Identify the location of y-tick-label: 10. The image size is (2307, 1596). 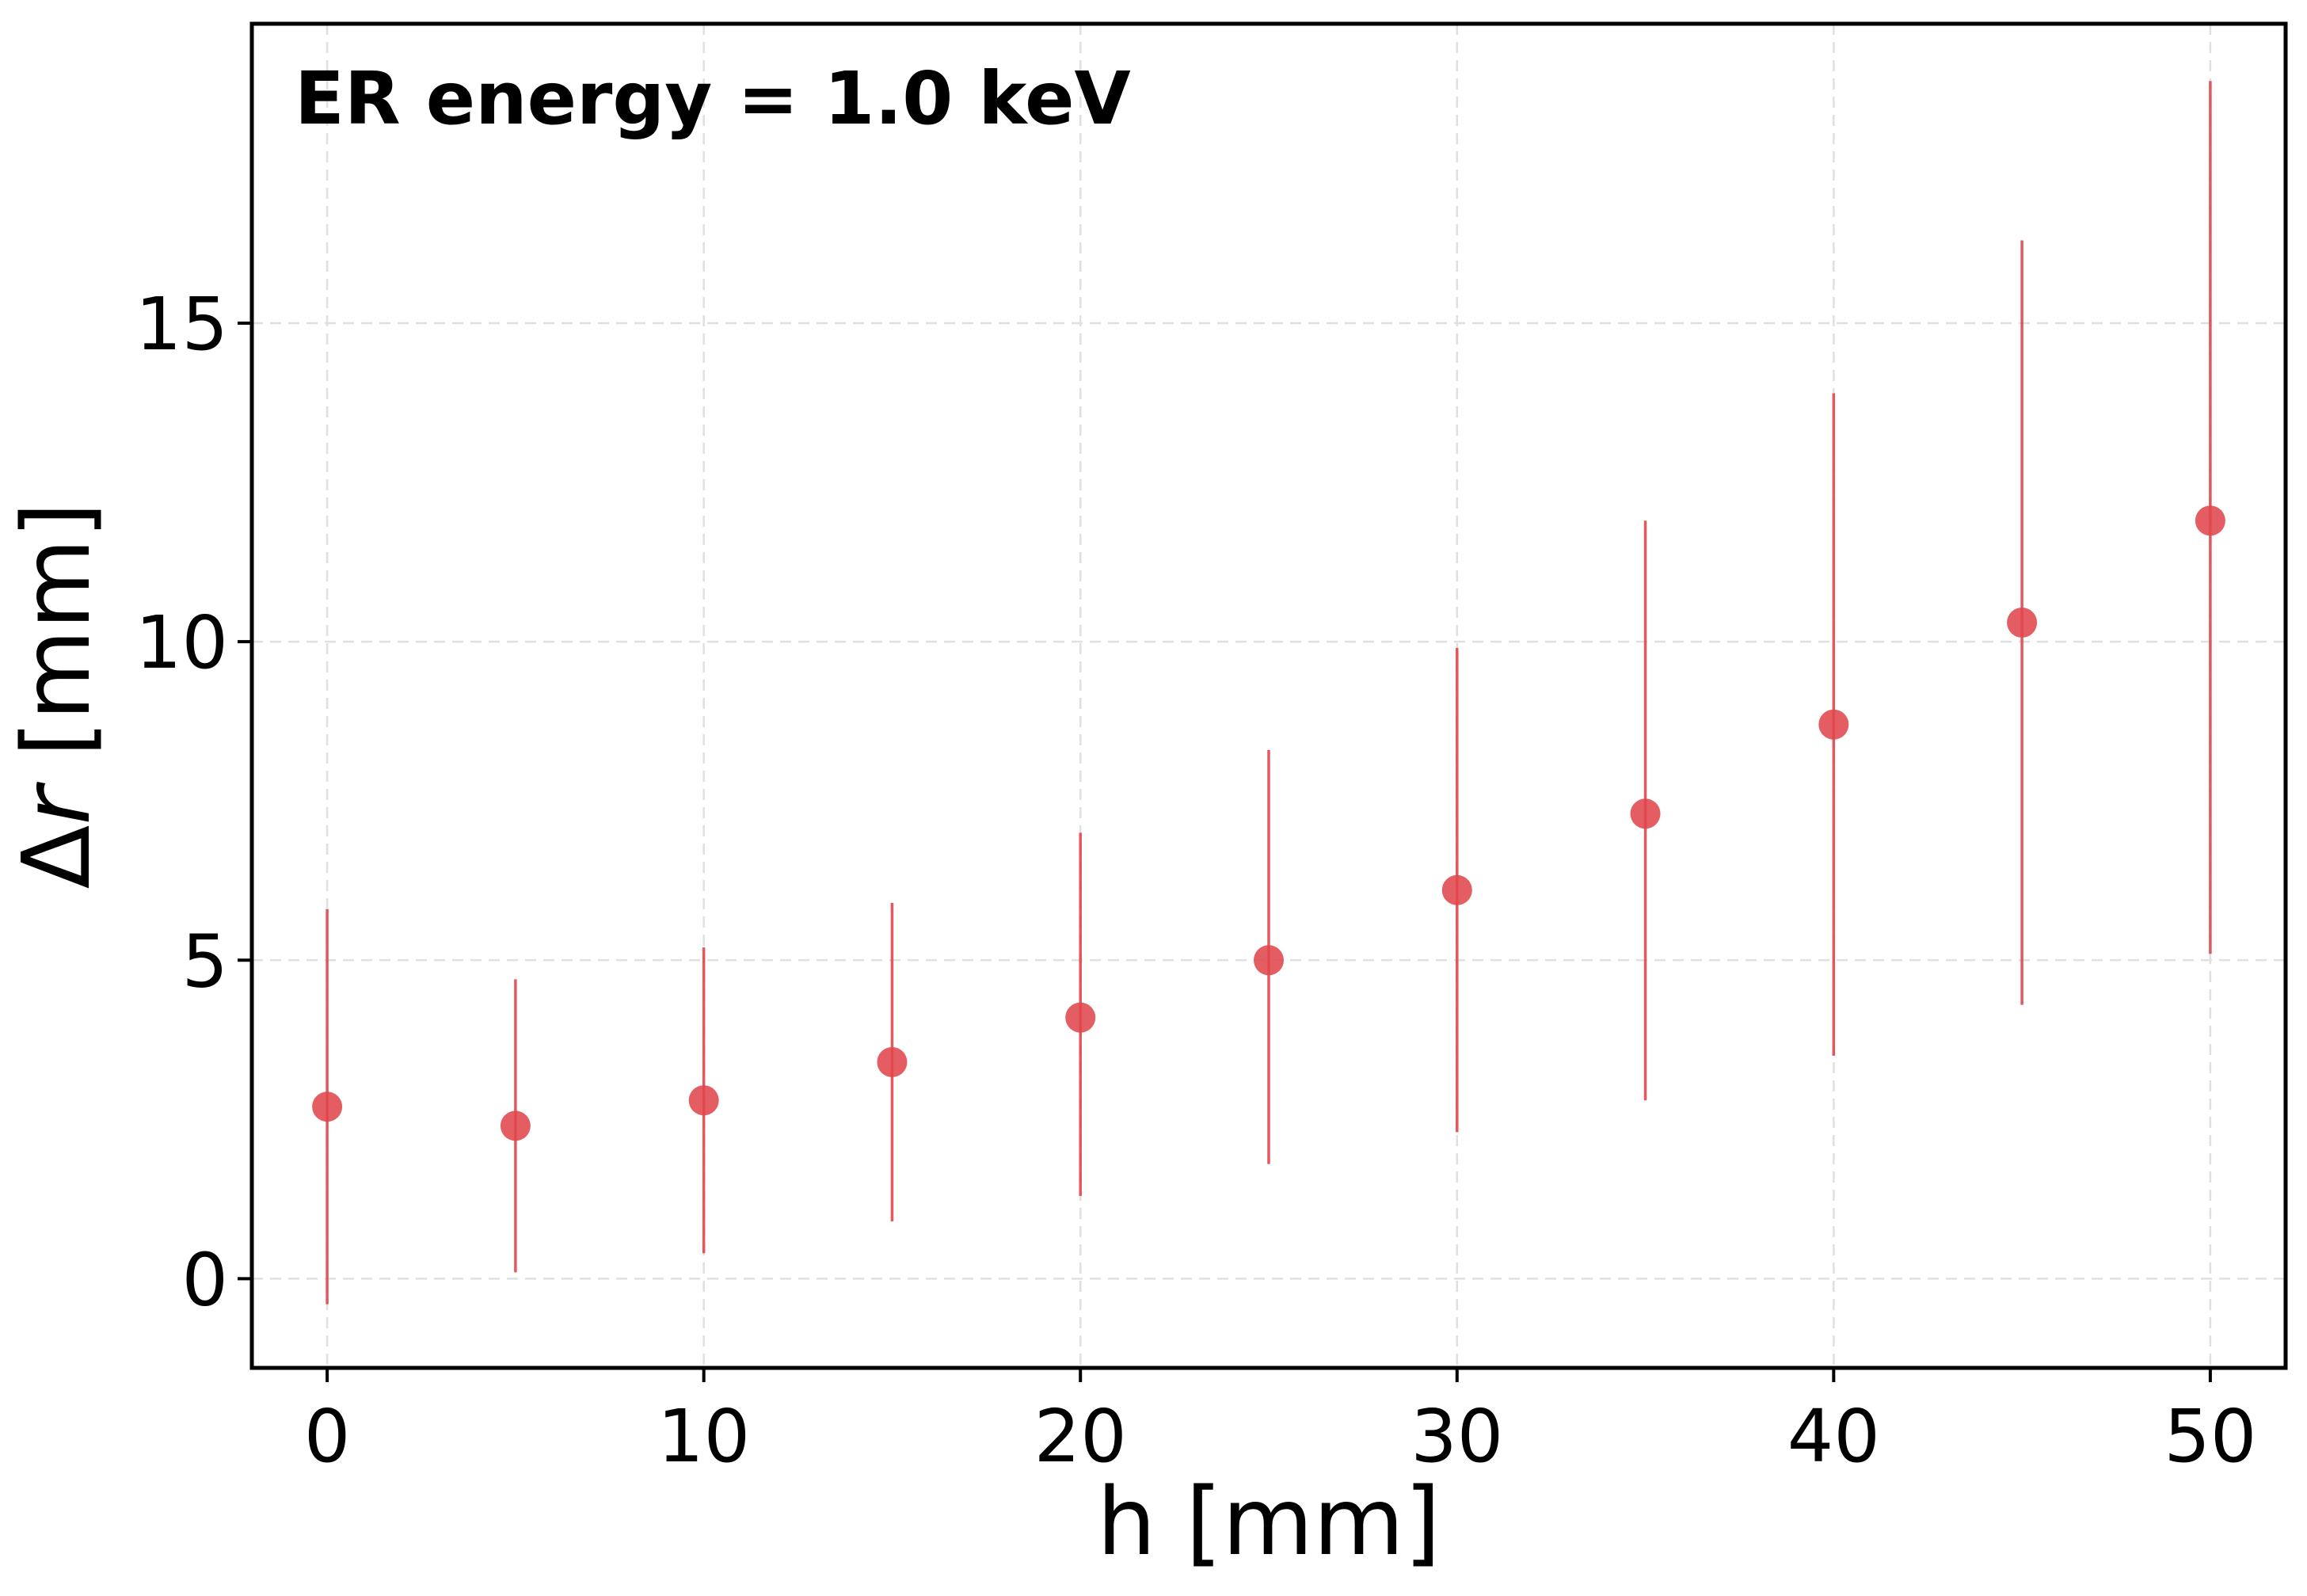
(181, 642).